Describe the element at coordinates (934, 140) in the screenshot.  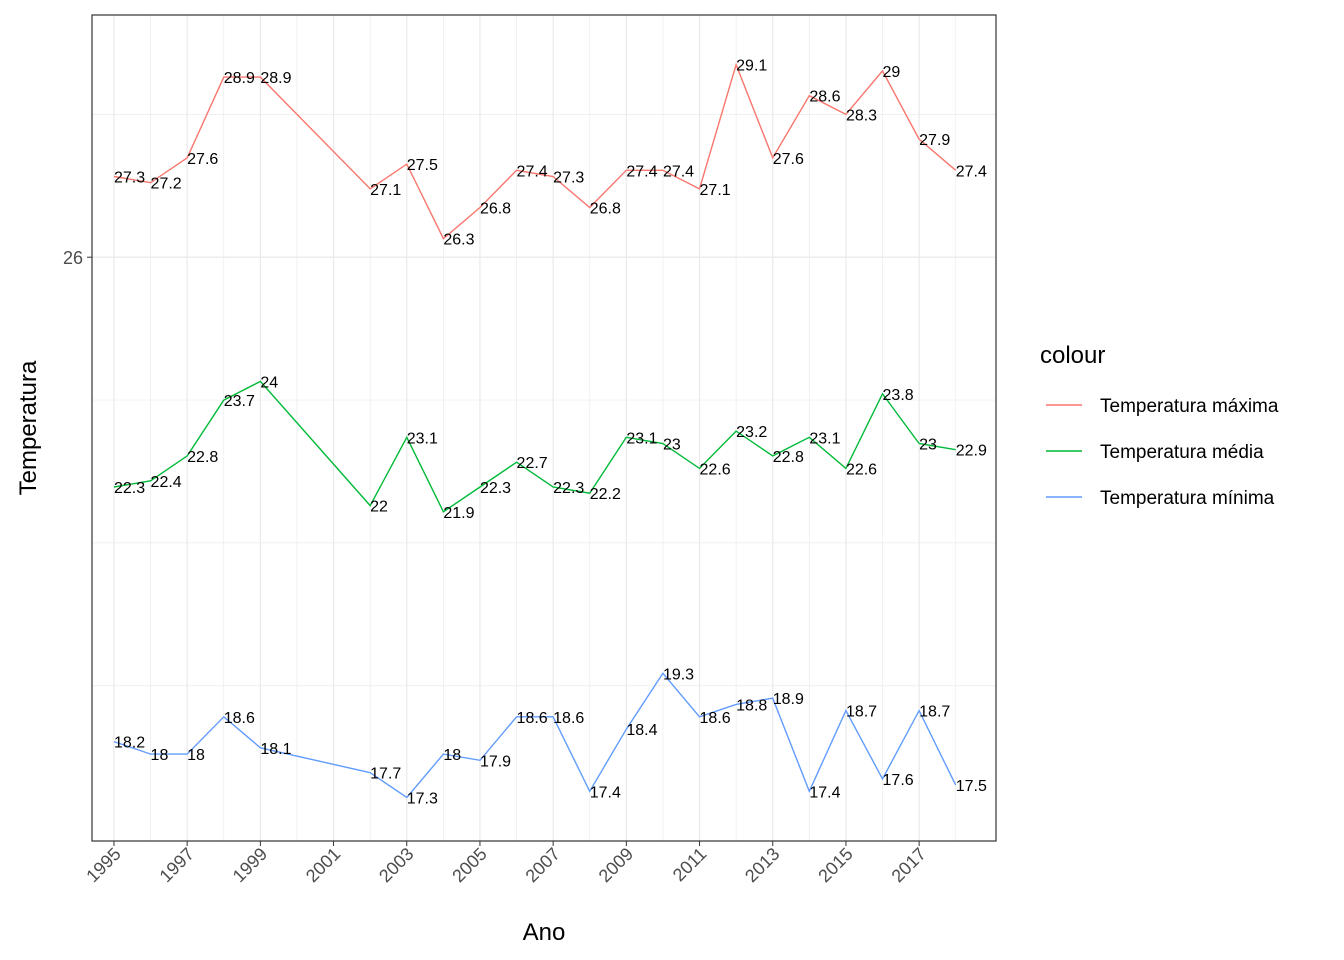
I see `data-label: 27.9` at that location.